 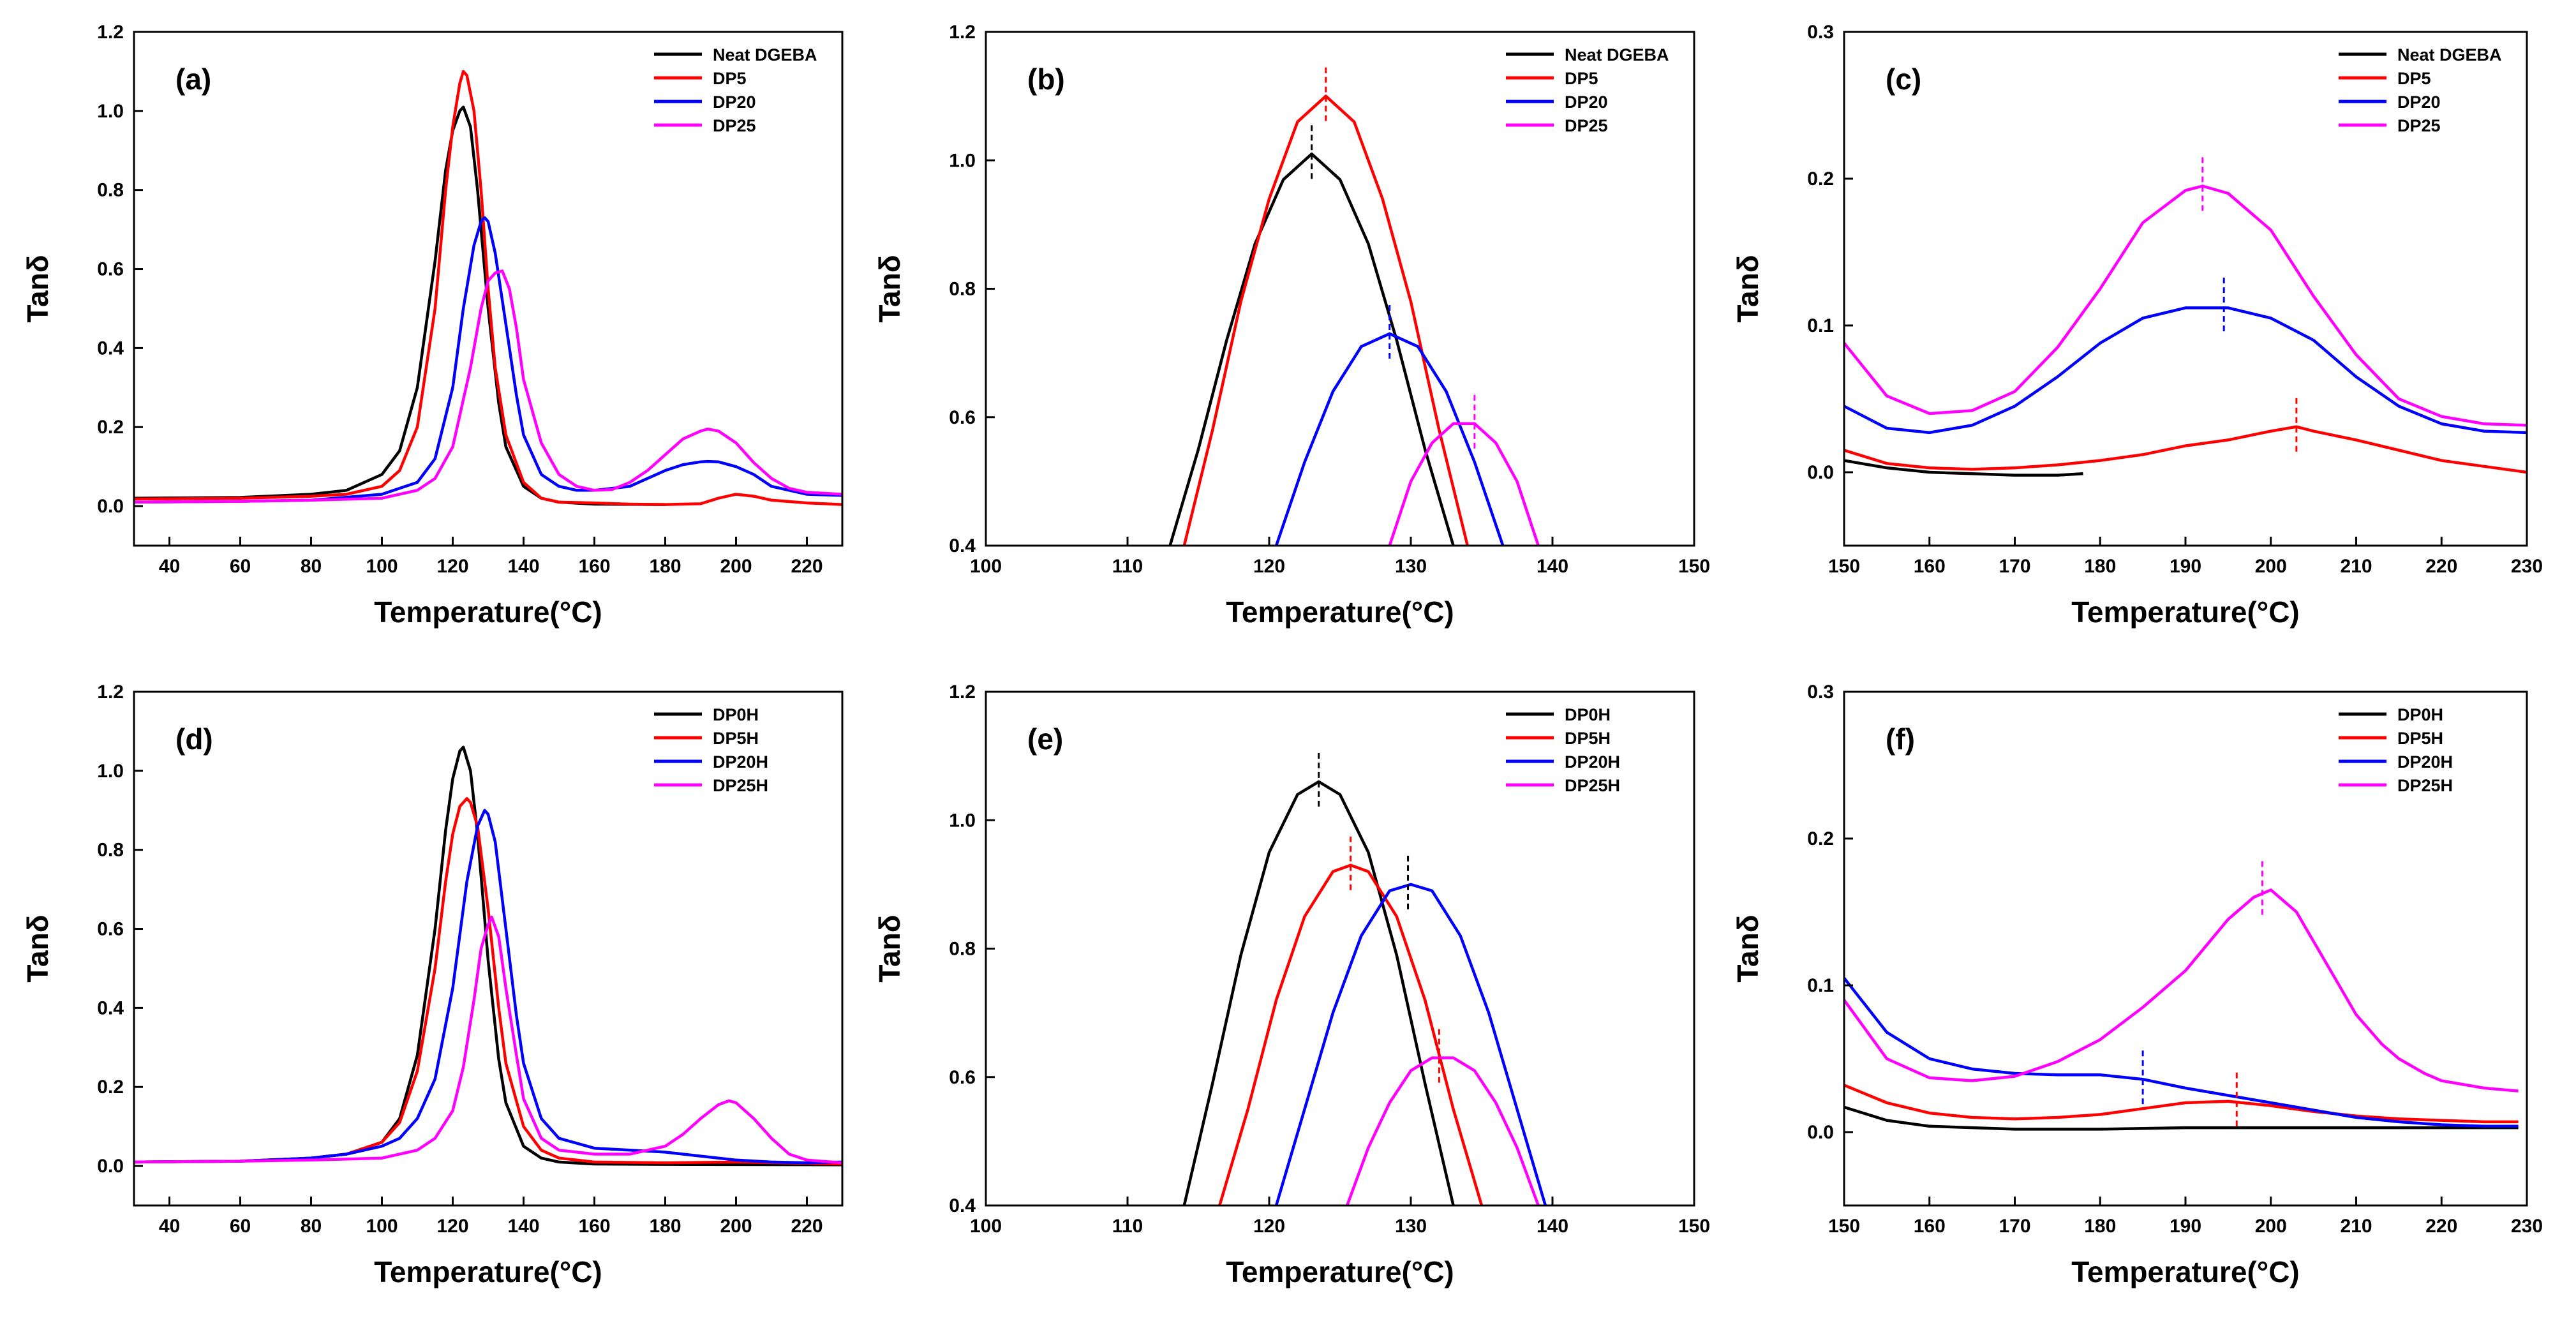 What do you see at coordinates (1900, 739) in the screenshot?
I see `panel-label: (f)` at bounding box center [1900, 739].